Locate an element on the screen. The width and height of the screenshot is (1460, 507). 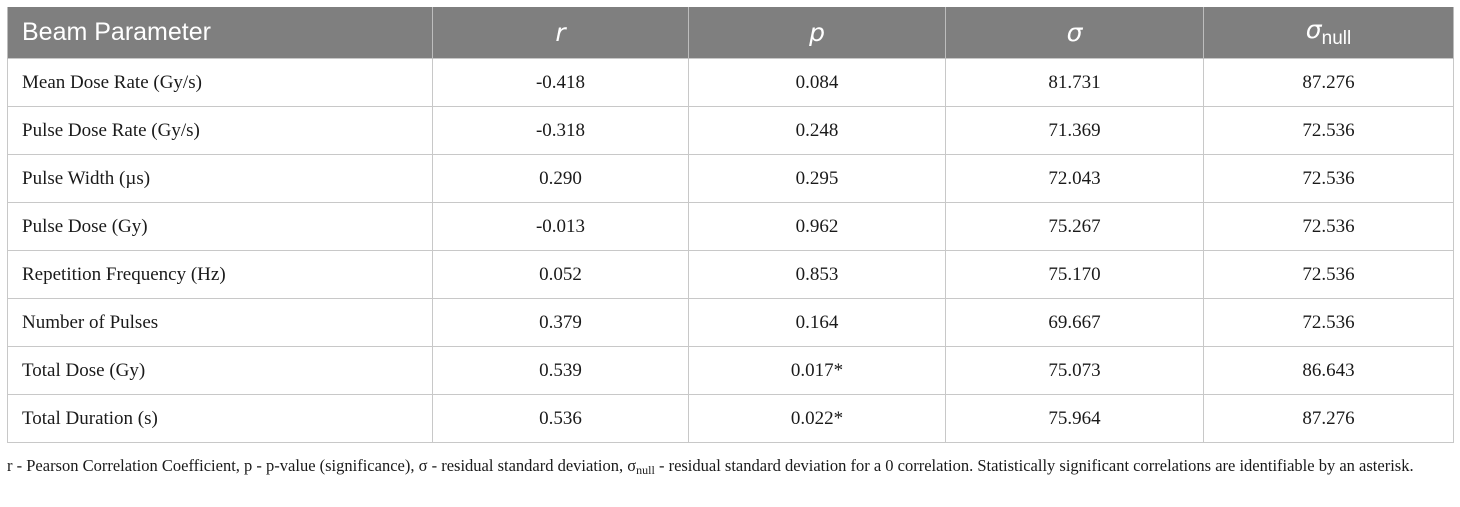
cell-r: 0.539 is located at coordinates (560, 370).